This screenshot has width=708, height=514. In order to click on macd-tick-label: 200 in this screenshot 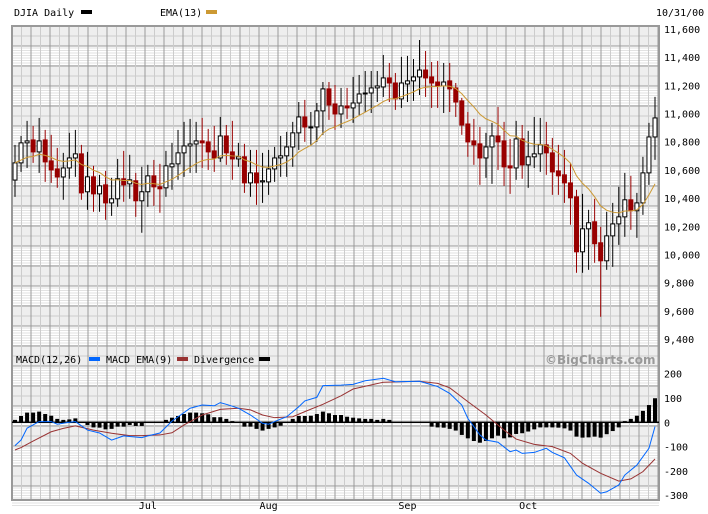, I will do `click(673, 375)`.